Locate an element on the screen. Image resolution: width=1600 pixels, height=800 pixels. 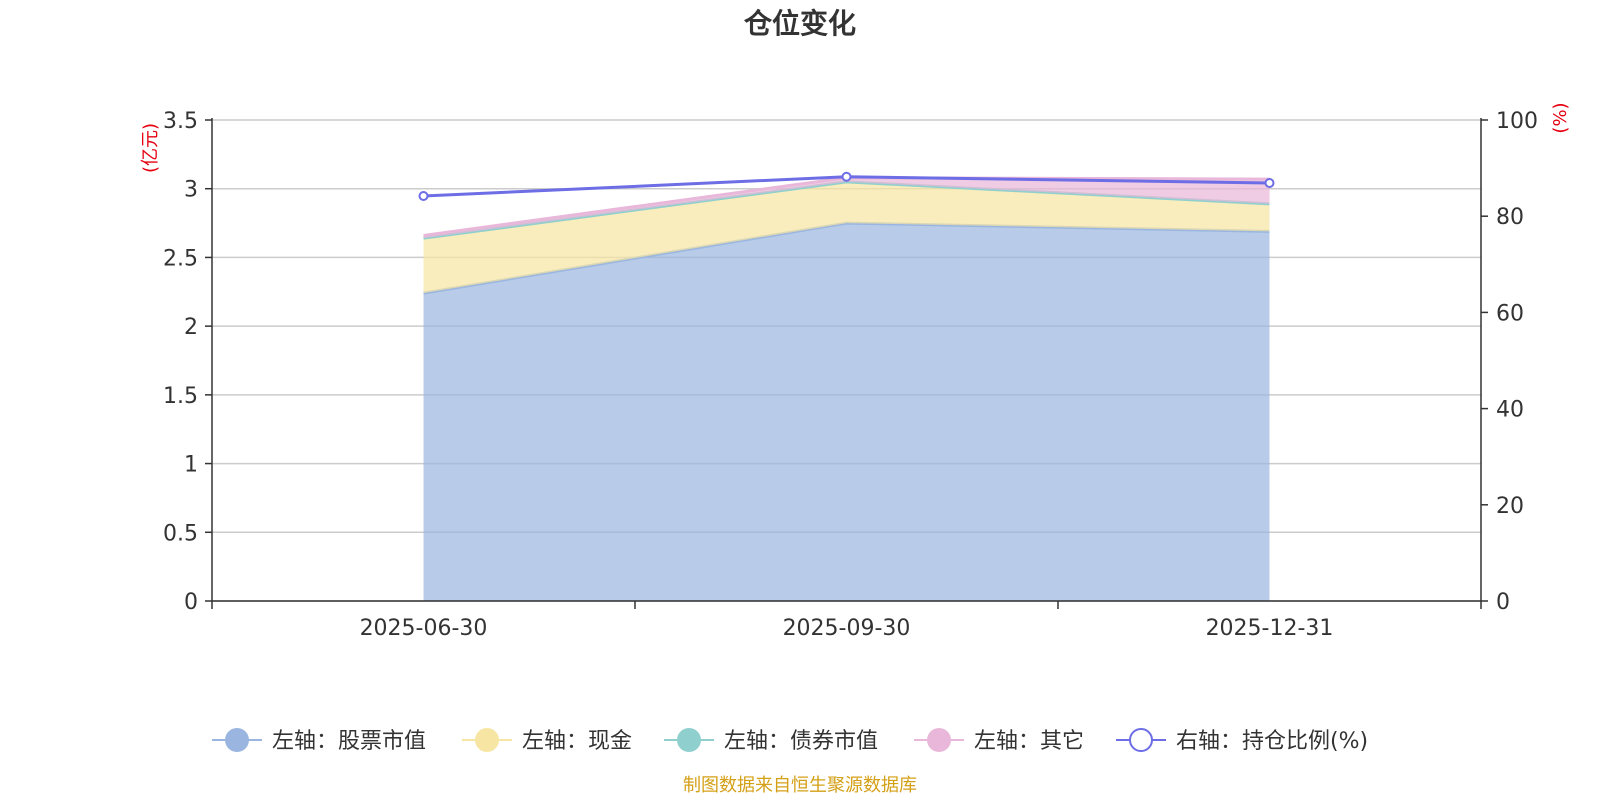
left-tick-label: 3.5 is located at coordinates (180, 121).